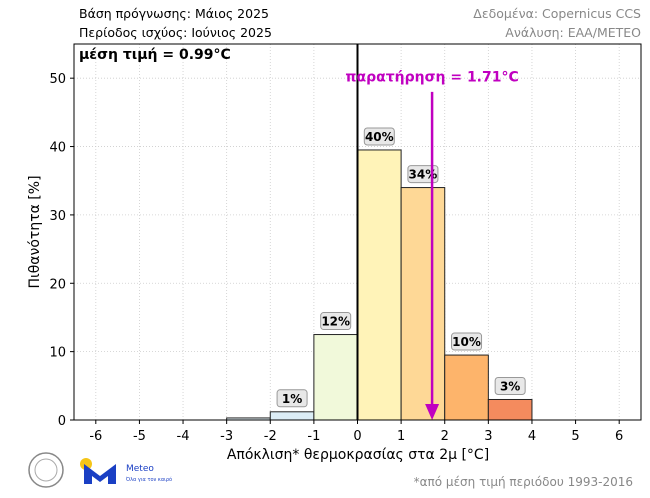  I want to click on y-tick-label: 40, so click(57, 148).